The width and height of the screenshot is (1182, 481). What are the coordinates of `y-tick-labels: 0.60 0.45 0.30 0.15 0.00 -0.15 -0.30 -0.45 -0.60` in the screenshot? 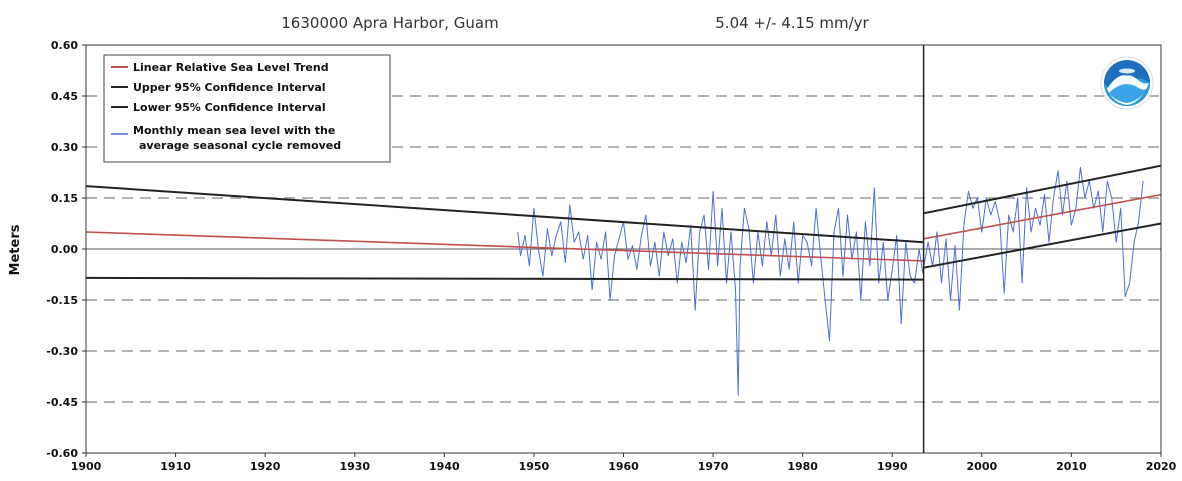 It's located at (66, 249).